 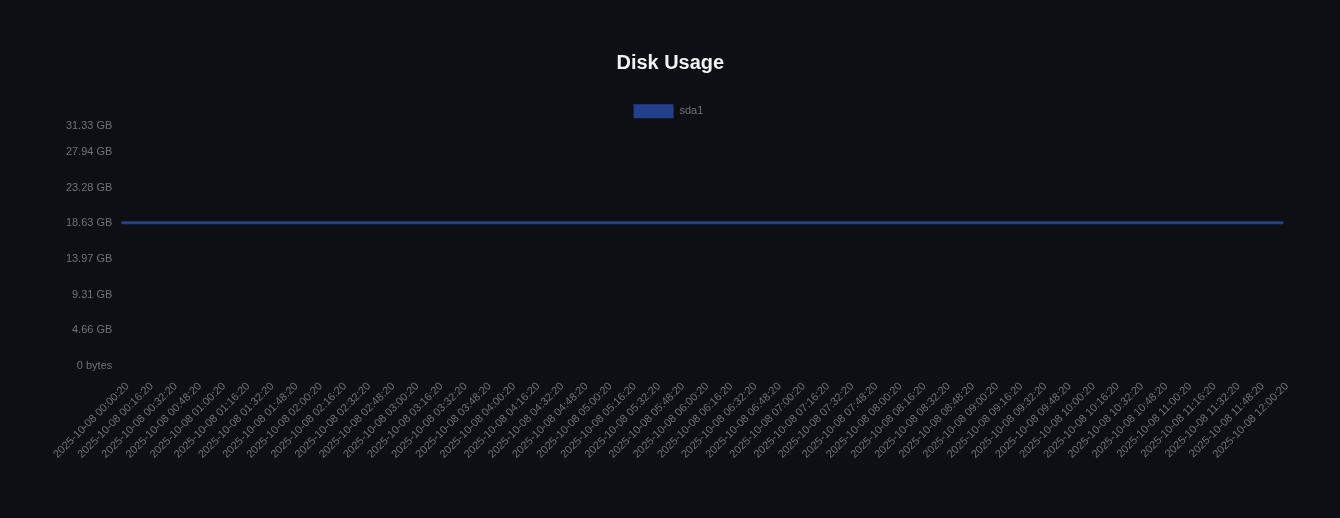 I want to click on y-tick-label: 0 bytes, so click(x=94, y=365).